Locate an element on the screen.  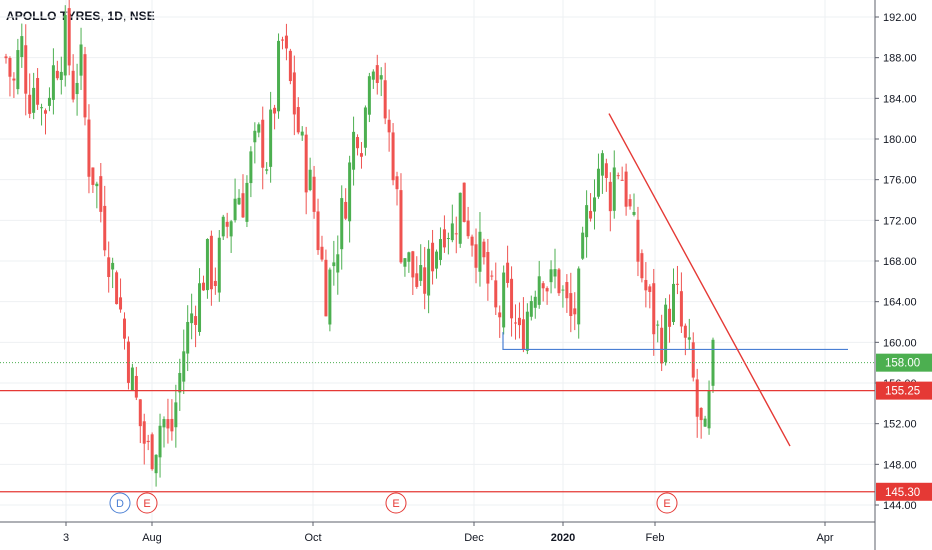
support-price-label: 145.30 is located at coordinates (904, 491).